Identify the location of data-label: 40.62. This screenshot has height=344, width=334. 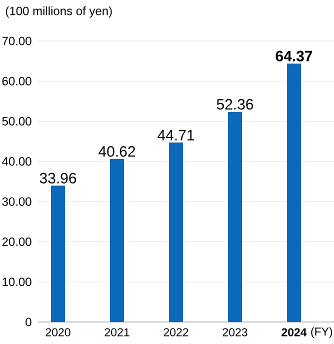
(117, 151).